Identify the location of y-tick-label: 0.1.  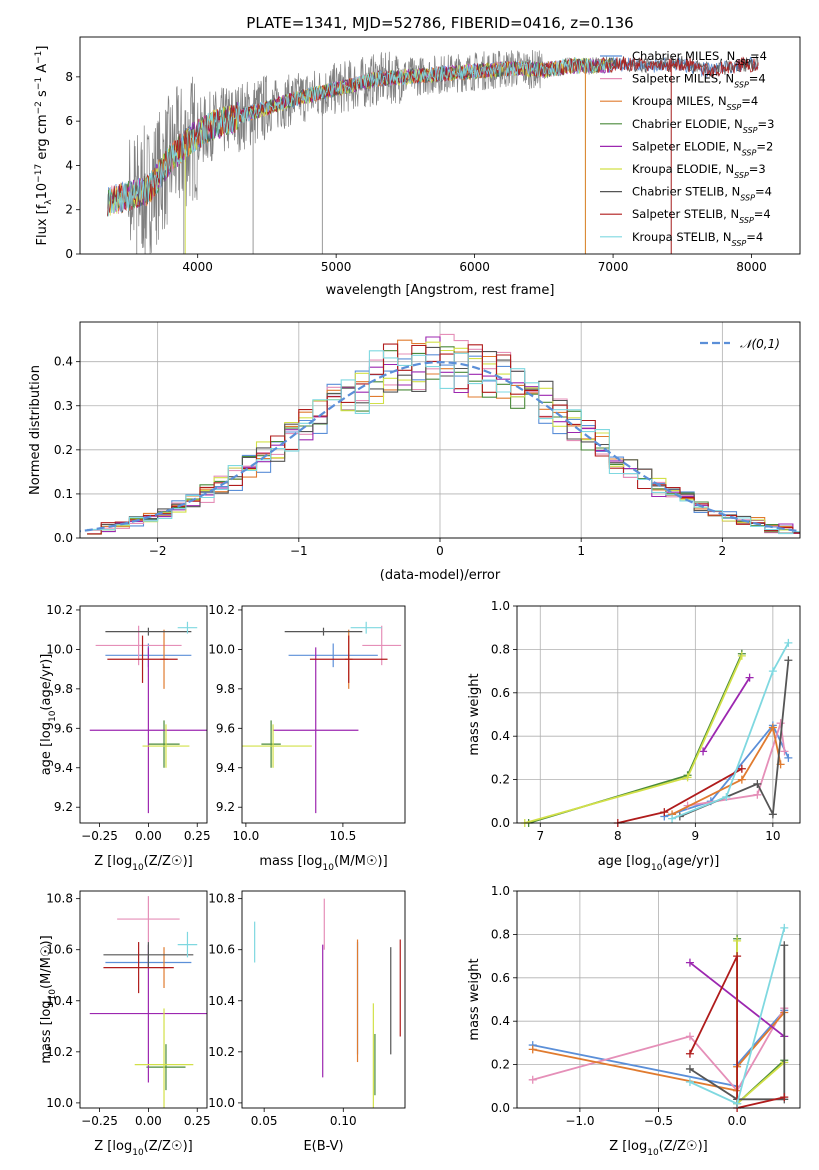
(63, 494).